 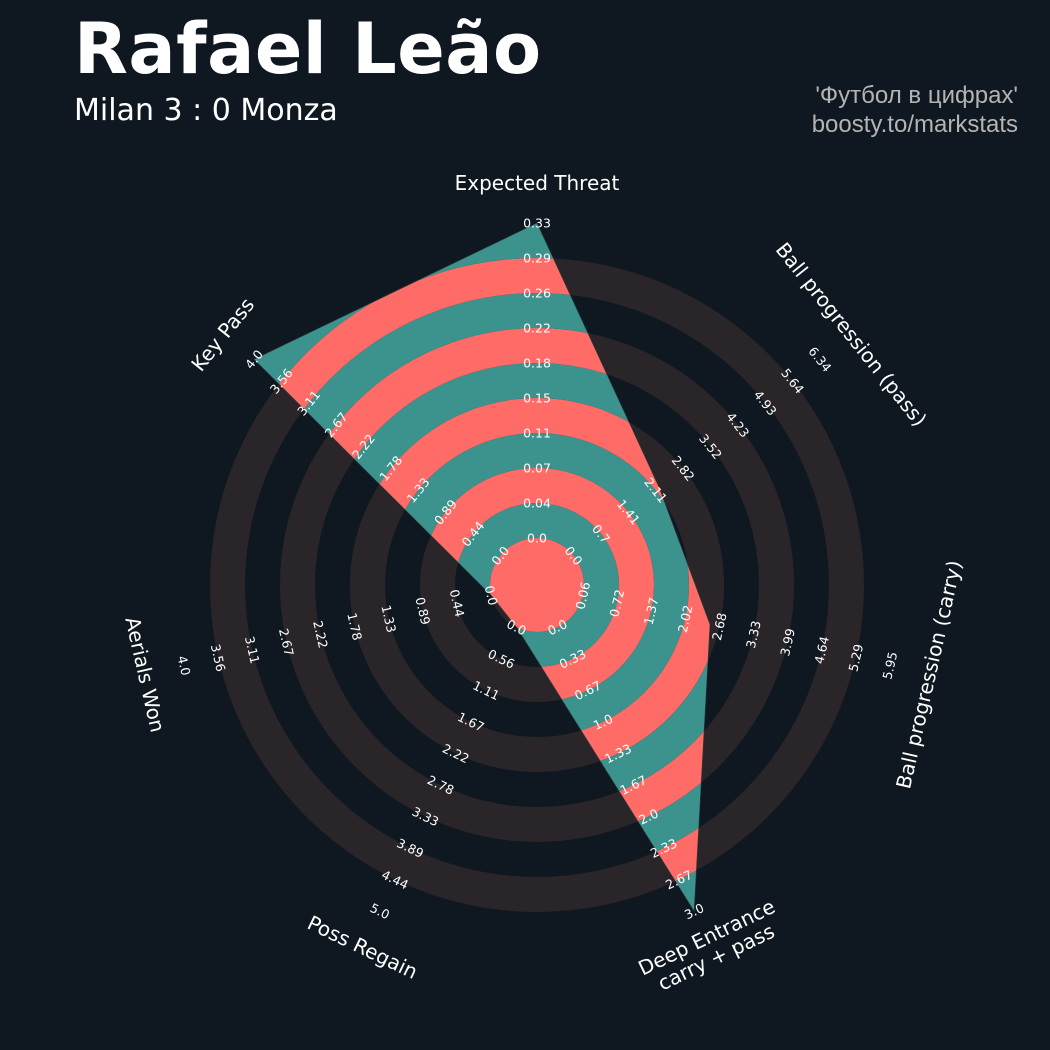 What do you see at coordinates (363, 947) in the screenshot?
I see `param-label: Poss Regain` at bounding box center [363, 947].